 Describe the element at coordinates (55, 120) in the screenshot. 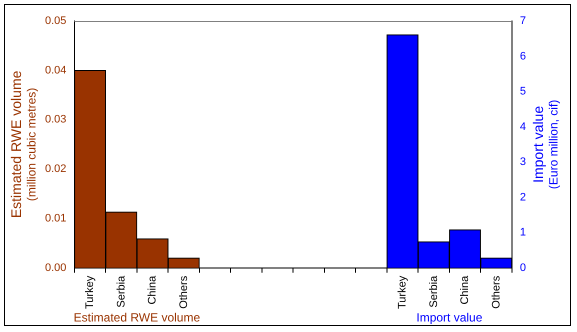

I see `y-tick-label: 0.03` at that location.